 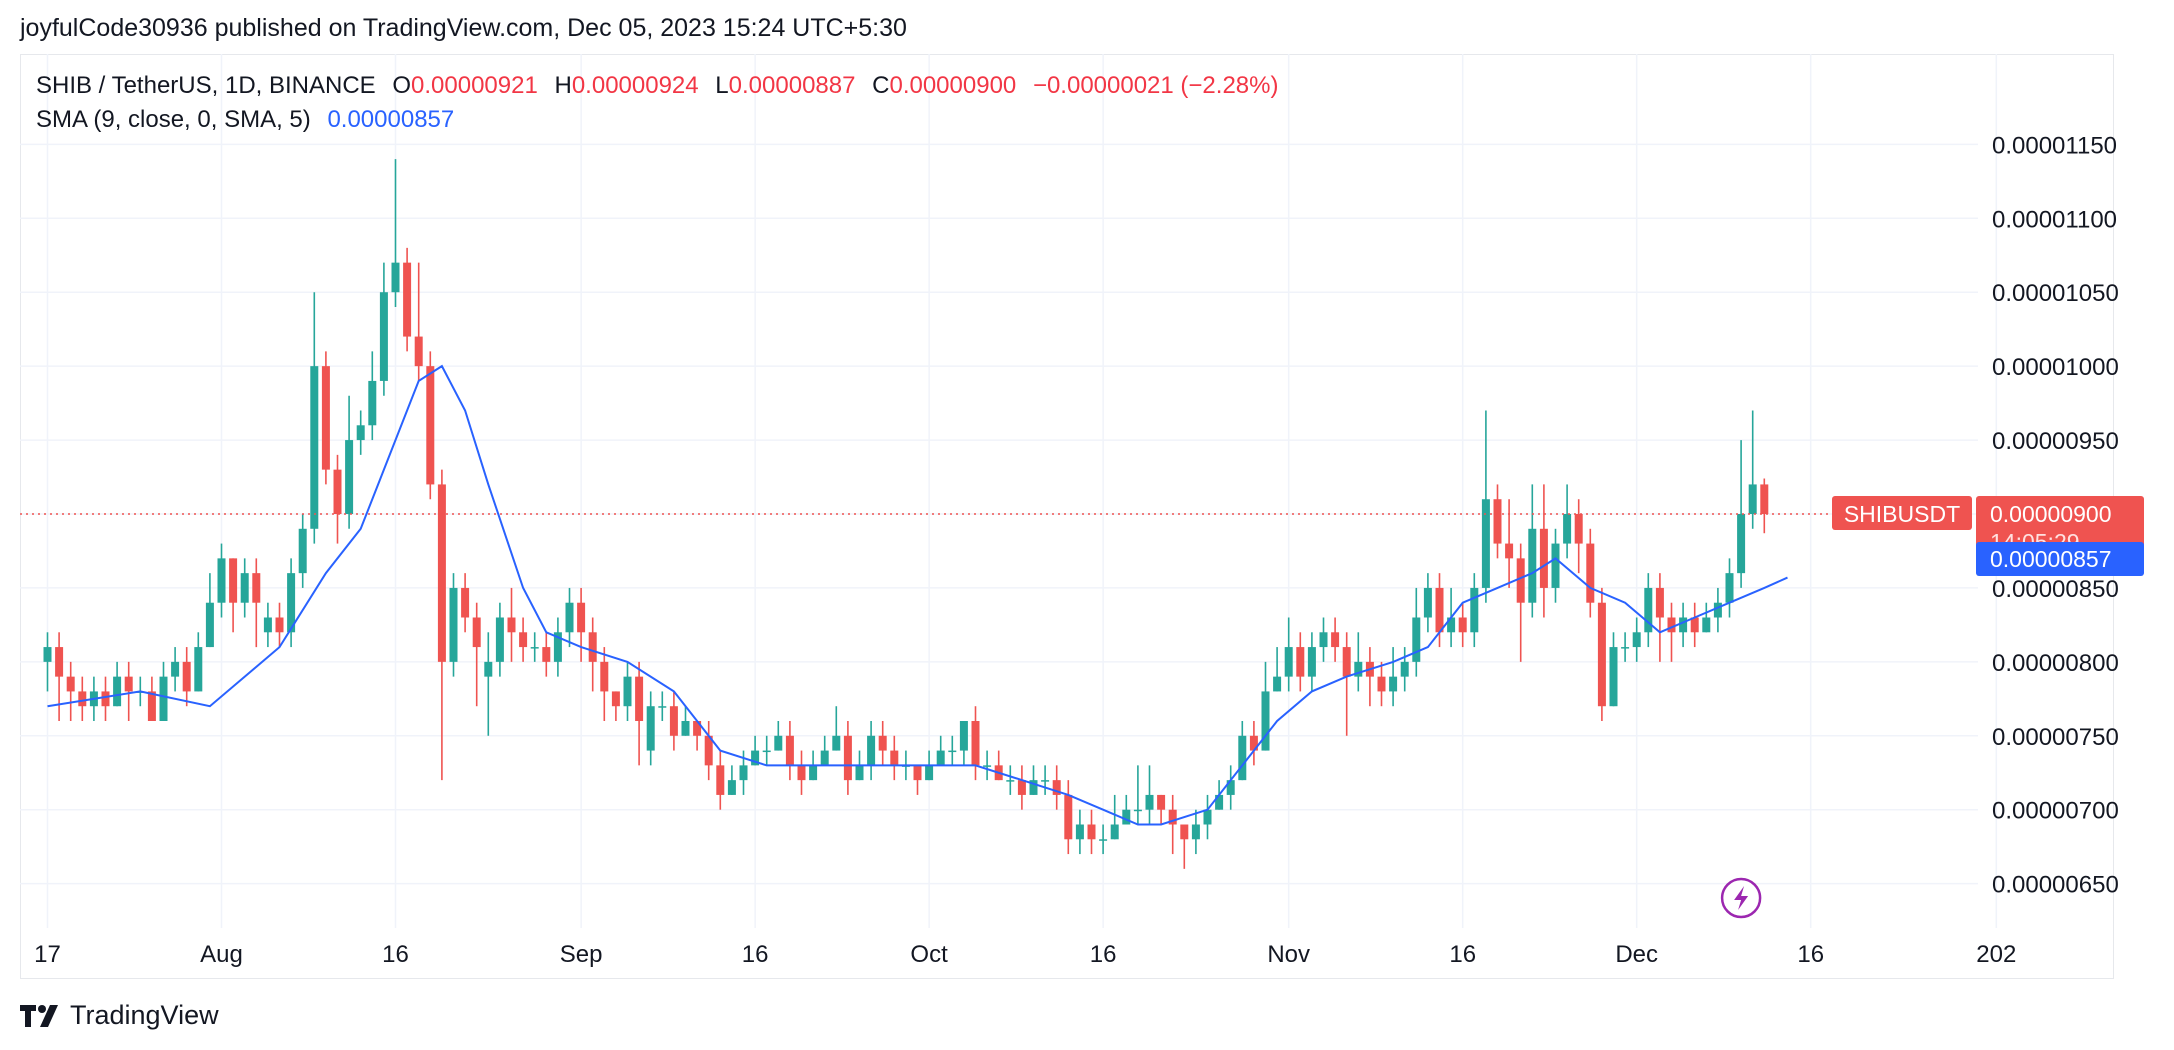 What do you see at coordinates (391, 119) in the screenshot?
I see `sma-value: 0.00000857` at bounding box center [391, 119].